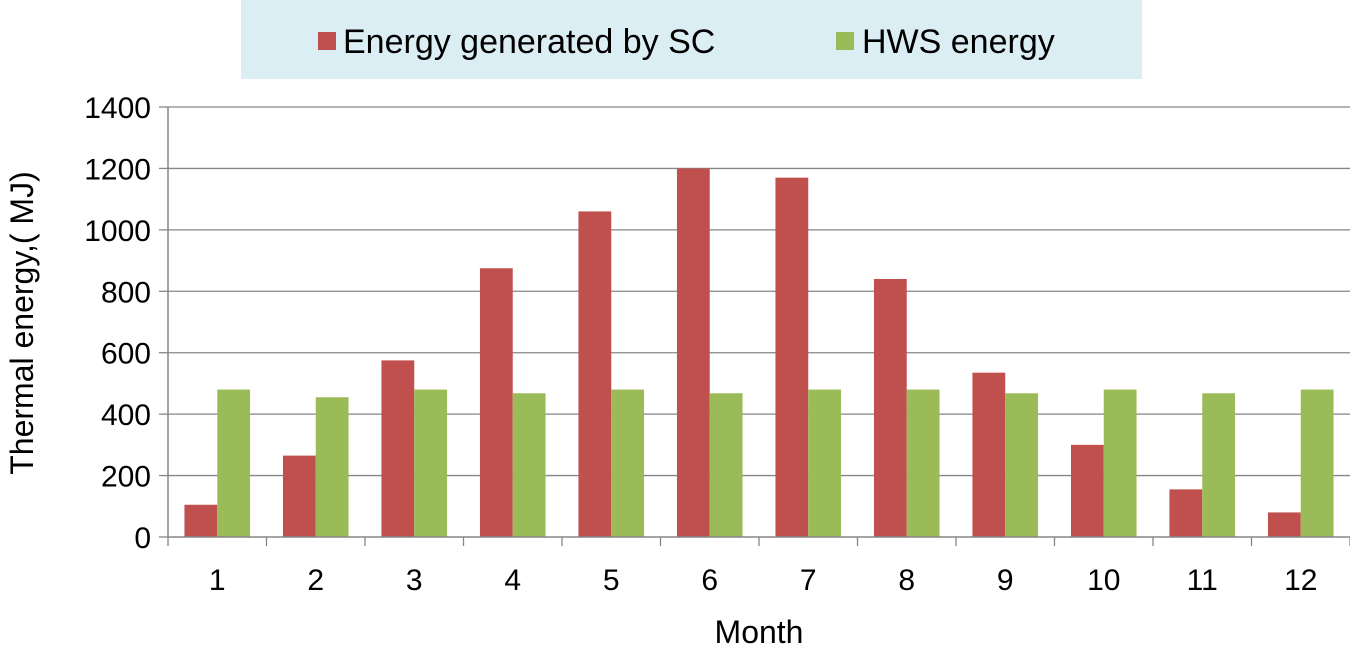 The image size is (1350, 646). I want to click on x-tick-label: 5, so click(611, 580).